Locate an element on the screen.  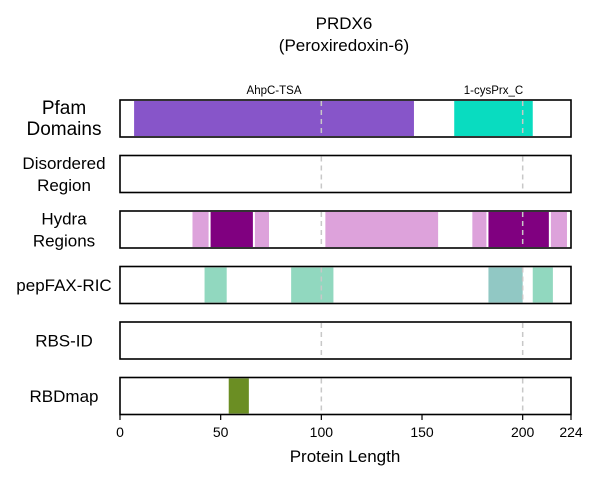
track-label-line: Region is located at coordinates (64, 185).